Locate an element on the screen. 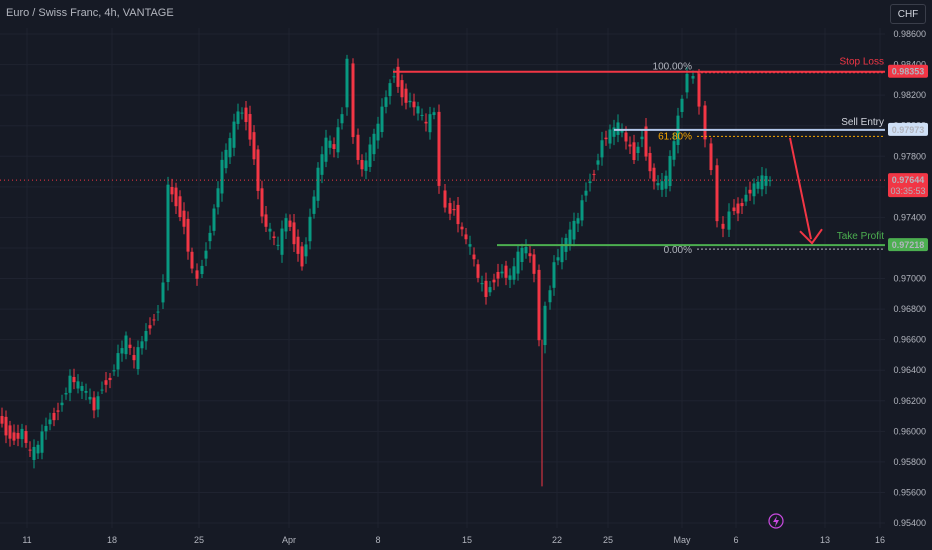 Image resolution: width=932 pixels, height=550 pixels. x-tick-label: 16 is located at coordinates (880, 540).